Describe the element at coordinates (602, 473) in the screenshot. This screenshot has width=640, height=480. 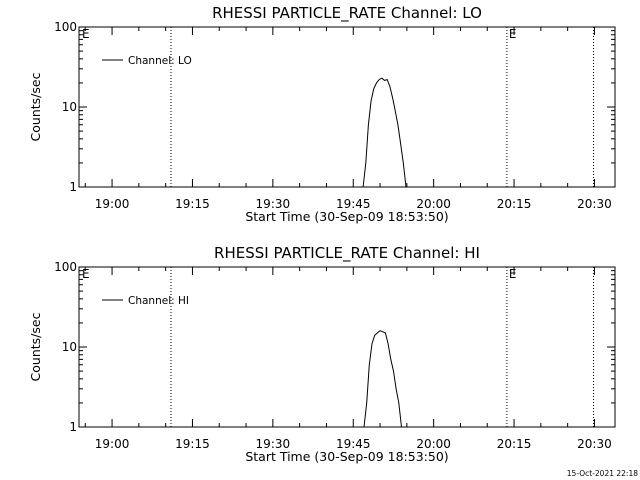
I see `footer-timestamp: 15-Oct-2021 22:18` at that location.